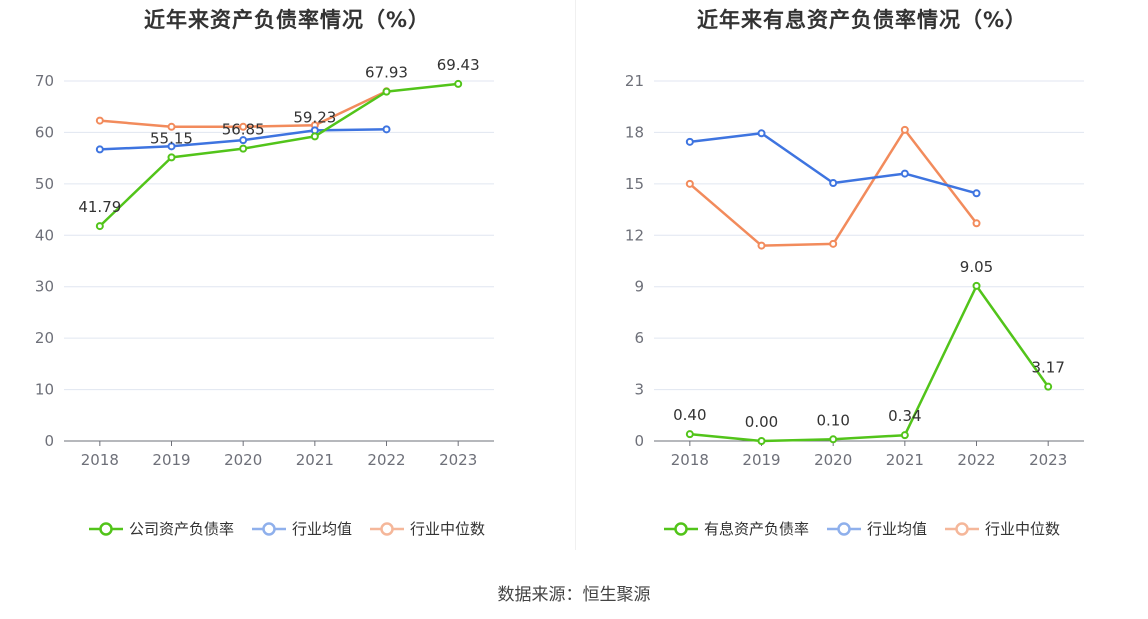  What do you see at coordinates (634, 132) in the screenshot?
I see `y-tick-label: 18` at bounding box center [634, 132].